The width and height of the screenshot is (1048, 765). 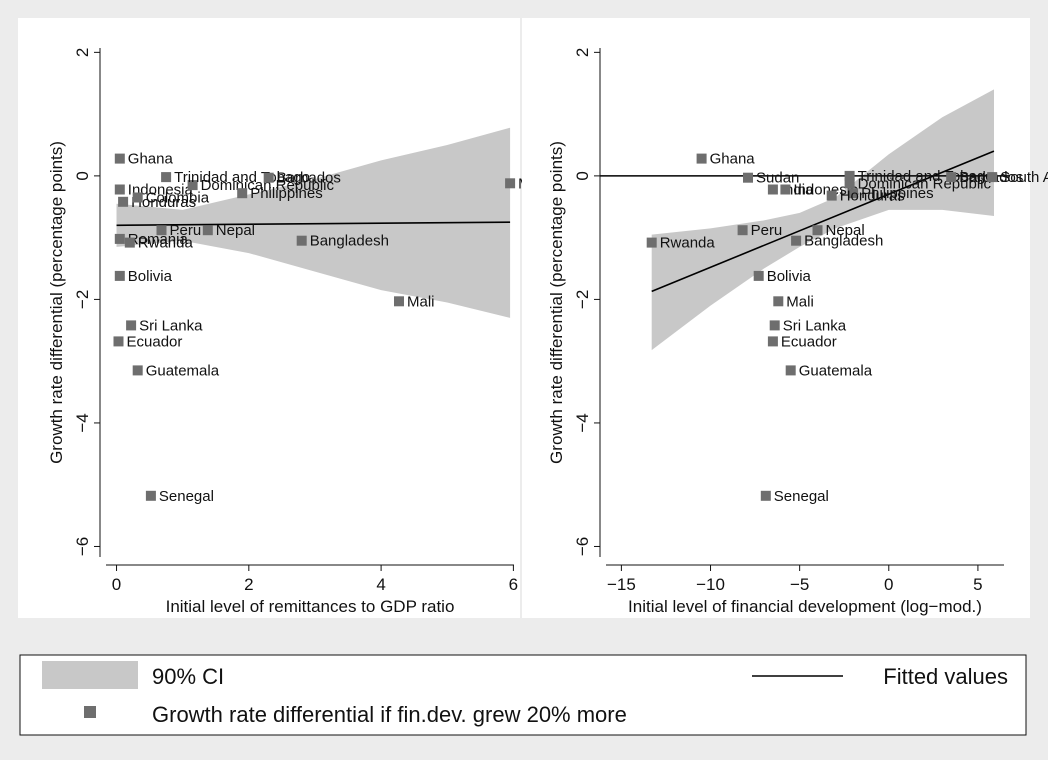 What do you see at coordinates (119, 189) in the screenshot?
I see `left-point-indonesia` at bounding box center [119, 189].